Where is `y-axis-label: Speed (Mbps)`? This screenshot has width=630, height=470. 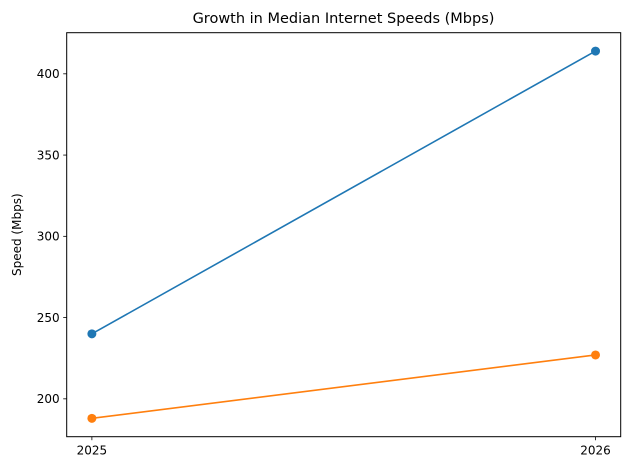
y-axis-label: Speed (Mbps) is located at coordinates (17, 234).